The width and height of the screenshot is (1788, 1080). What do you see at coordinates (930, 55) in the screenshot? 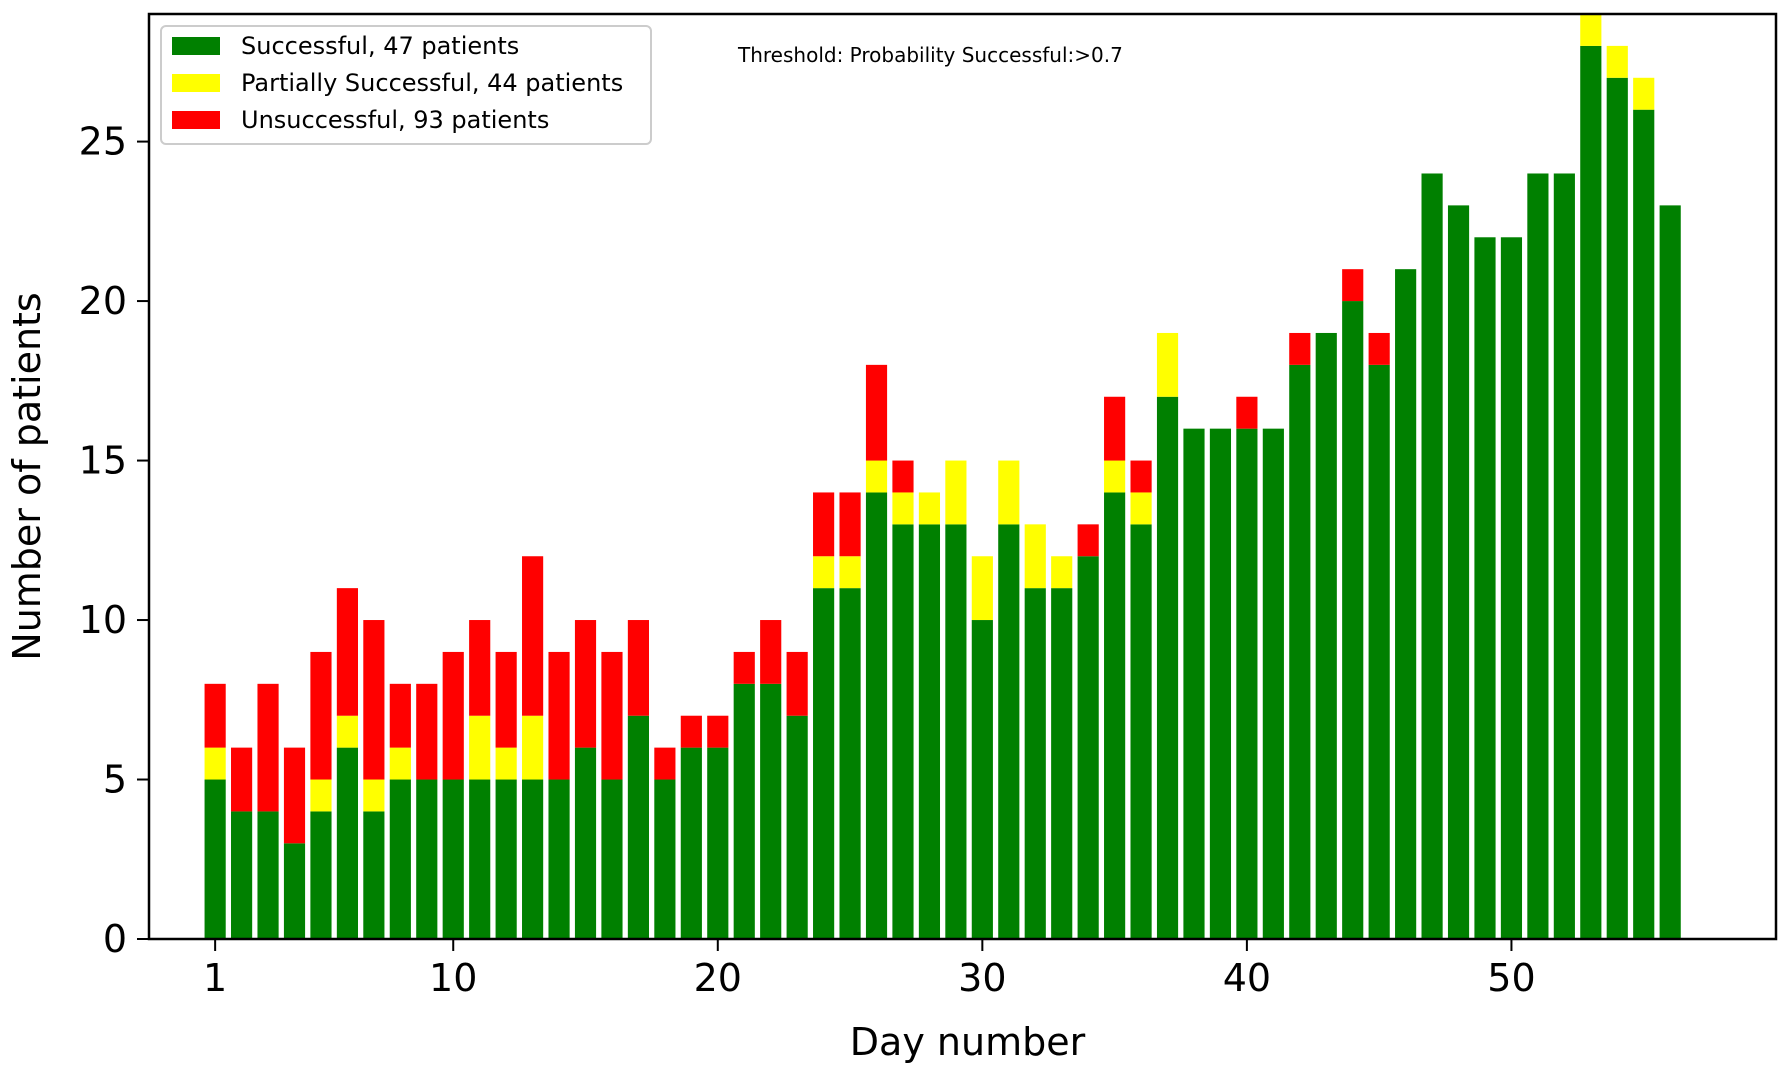
I see `threshold-annotation: Threshold: Probability Successful:>0.7` at bounding box center [930, 55].